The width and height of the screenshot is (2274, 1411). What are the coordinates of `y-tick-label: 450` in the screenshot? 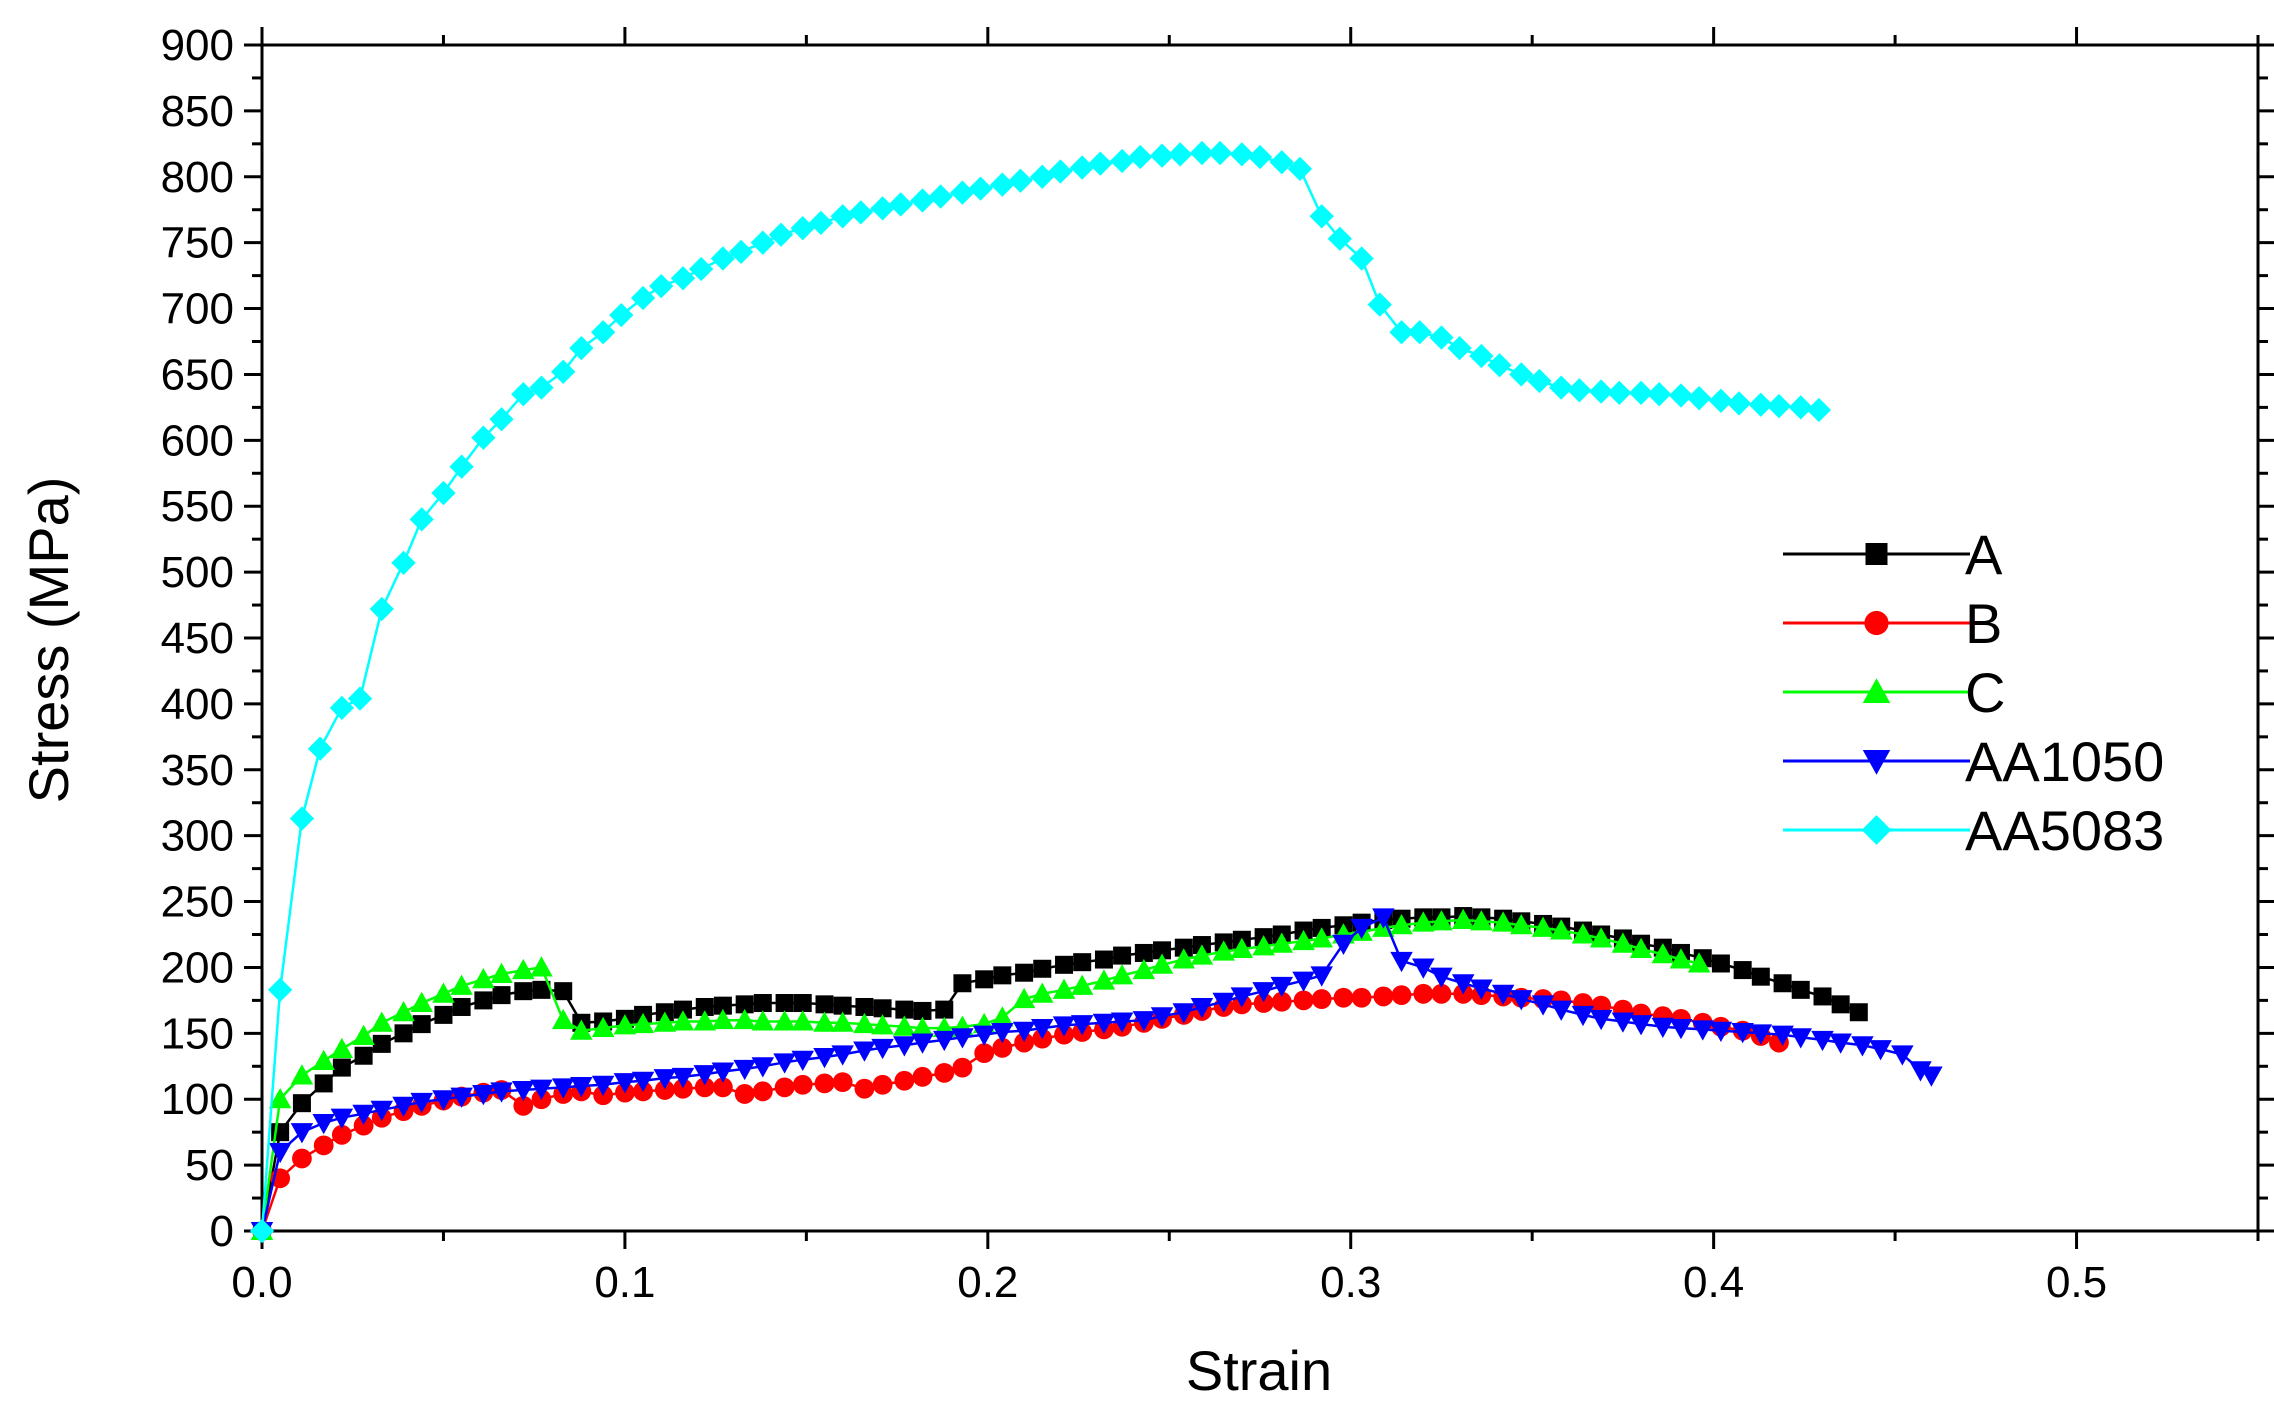 It's located at (197, 638).